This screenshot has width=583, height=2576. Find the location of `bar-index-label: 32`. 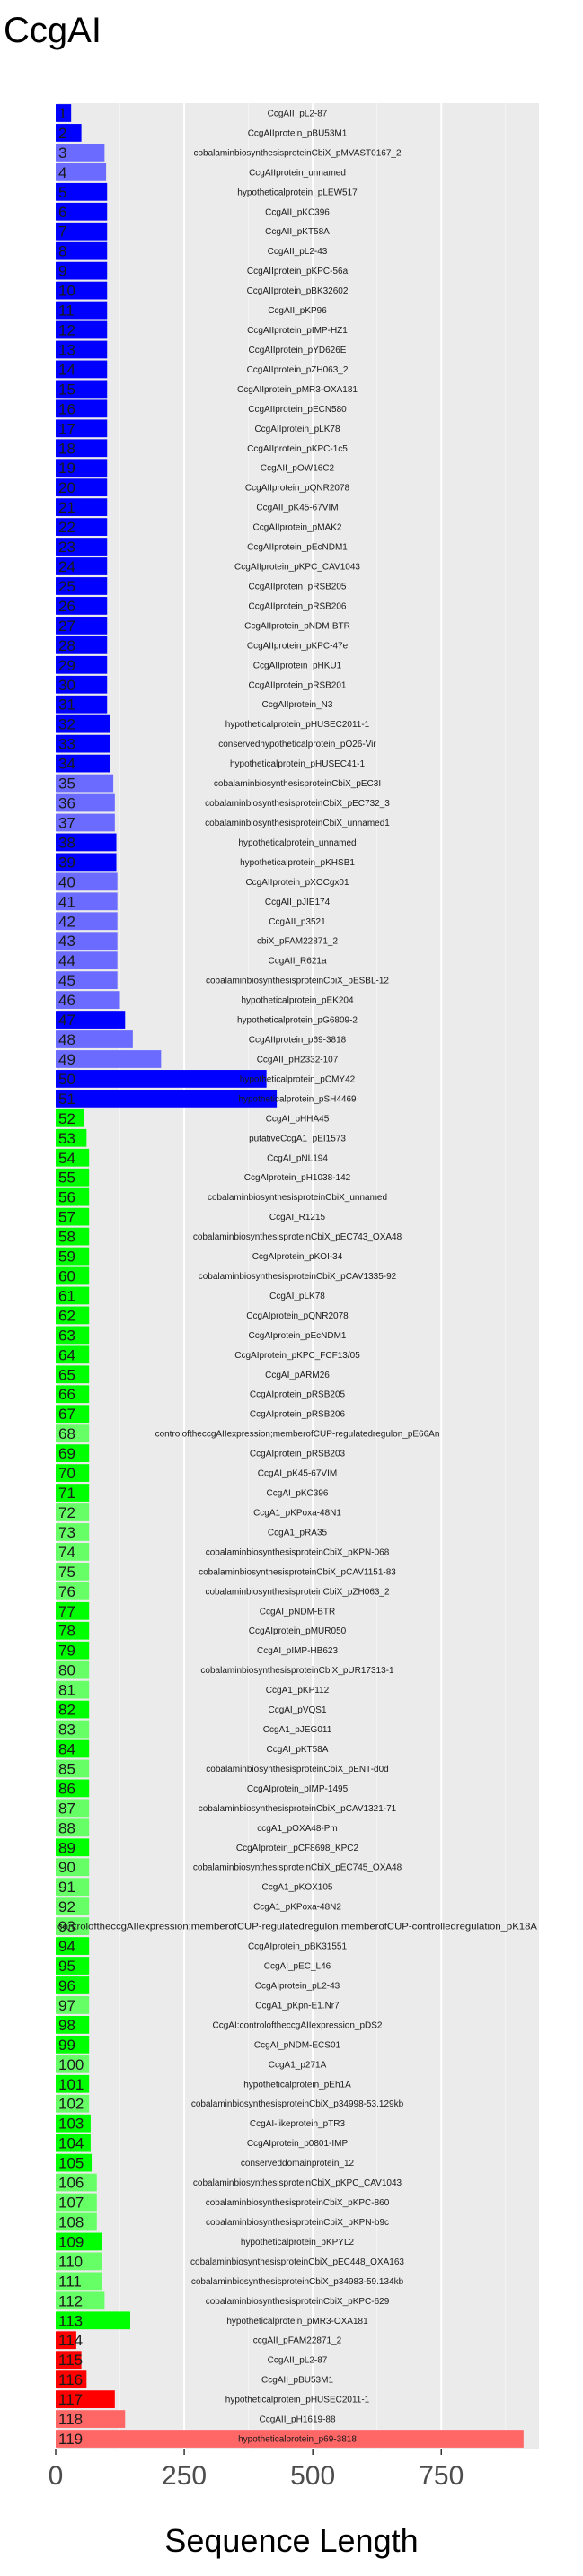

bar-index-label: 32 is located at coordinates (66, 724).